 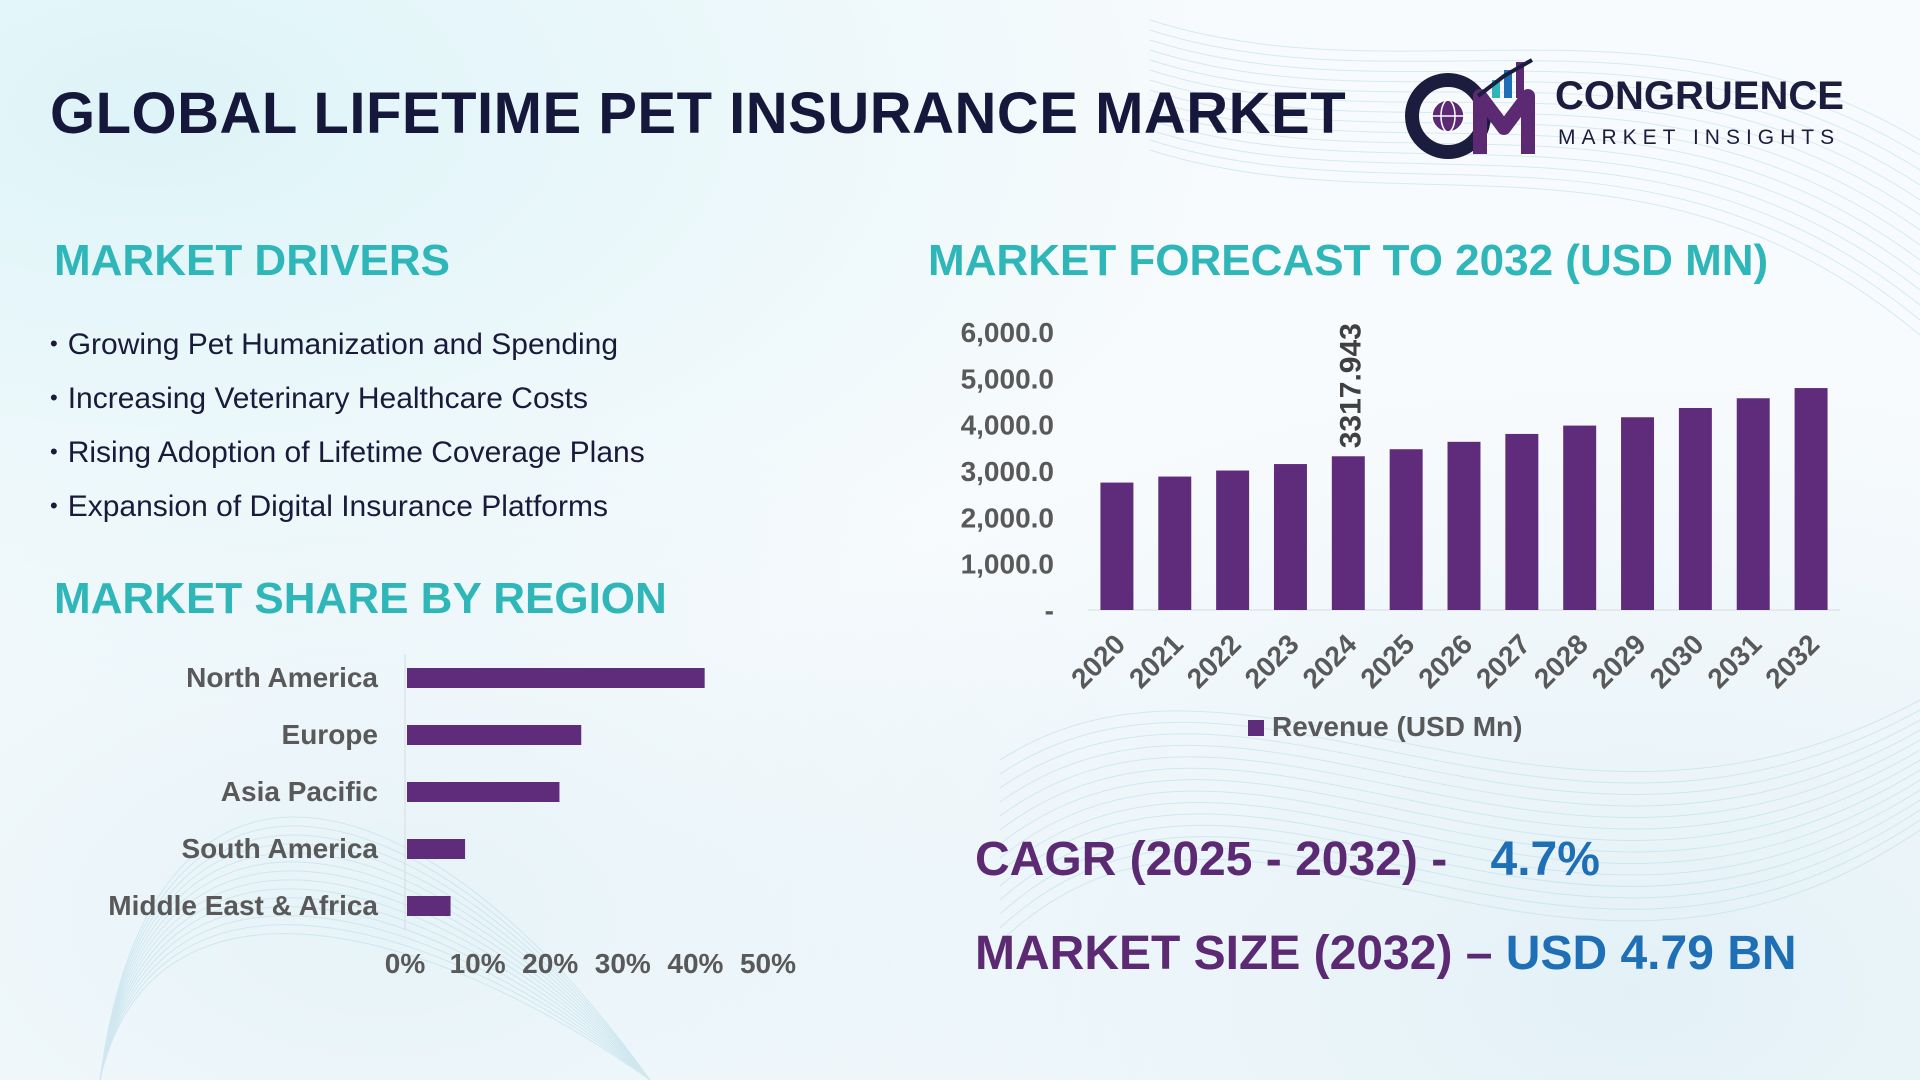 What do you see at coordinates (1561, 661) in the screenshot?
I see `forecast-x-tick: 2028` at bounding box center [1561, 661].